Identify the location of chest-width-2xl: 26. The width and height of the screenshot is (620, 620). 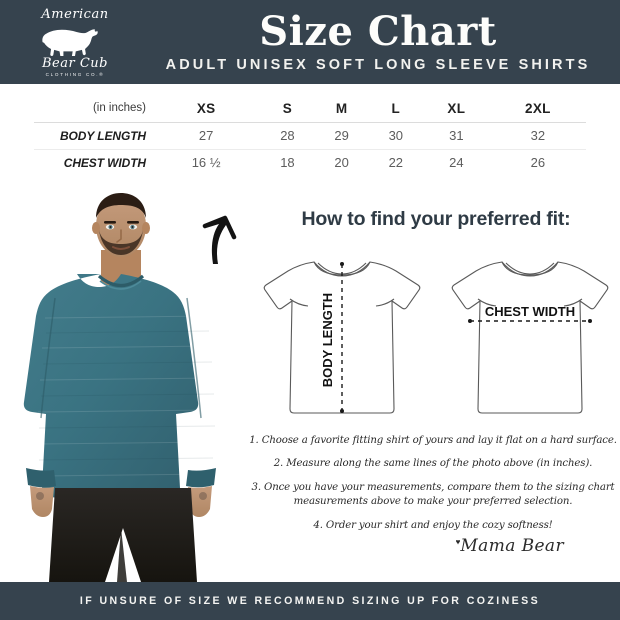
(538, 163).